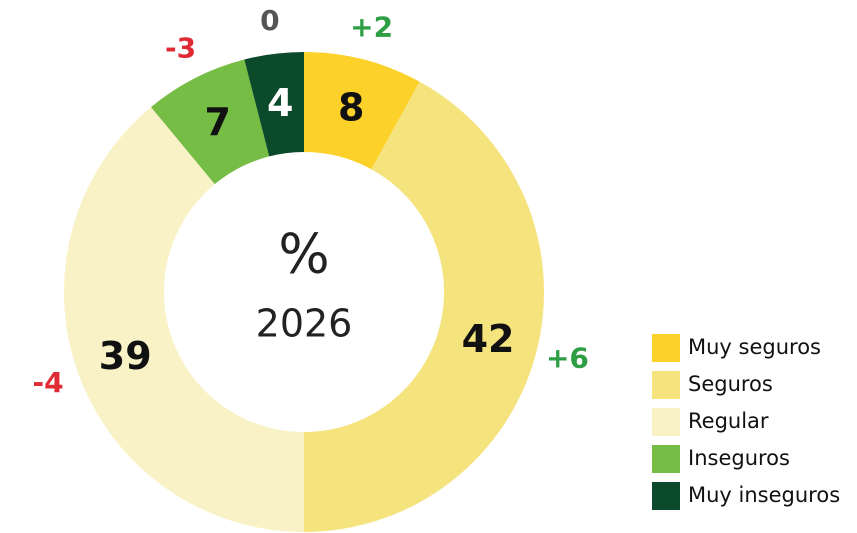 The height and width of the screenshot is (533, 857). Describe the element at coordinates (754, 347) in the screenshot. I see `legend-label: Muy seguros` at that location.